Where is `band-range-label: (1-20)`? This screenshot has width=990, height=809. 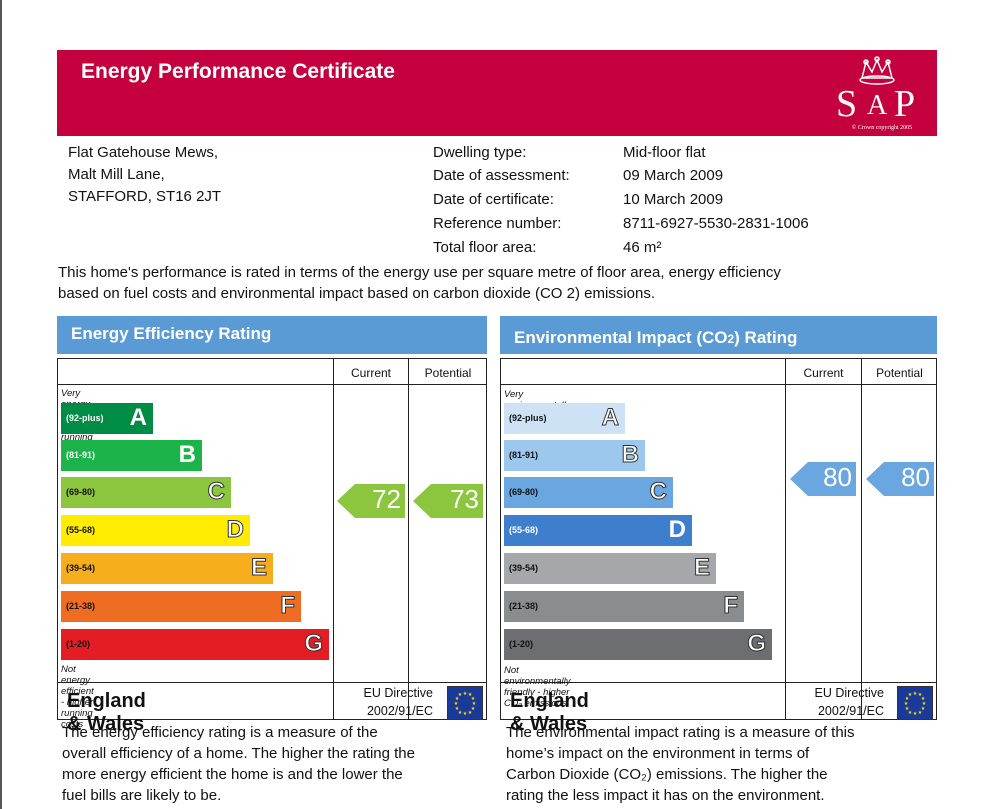
band-range-label: (1-20) is located at coordinates (521, 644).